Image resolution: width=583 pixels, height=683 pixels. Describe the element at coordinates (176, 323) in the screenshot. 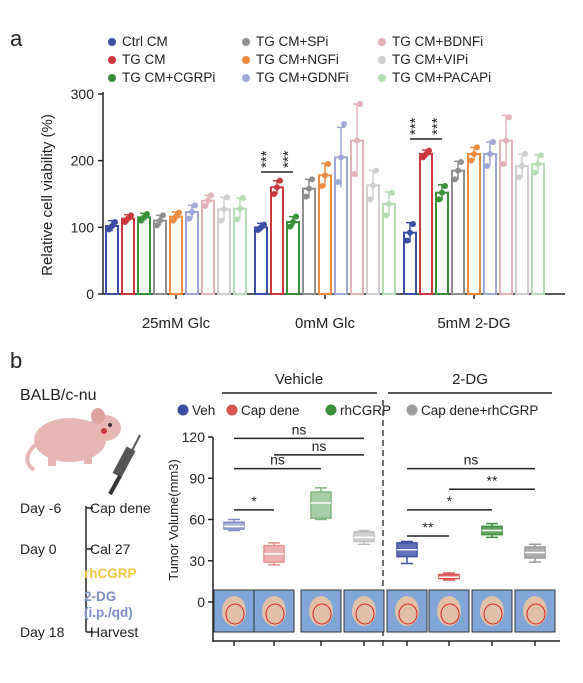

I see `x-tick-label: 25mM Glc` at that location.